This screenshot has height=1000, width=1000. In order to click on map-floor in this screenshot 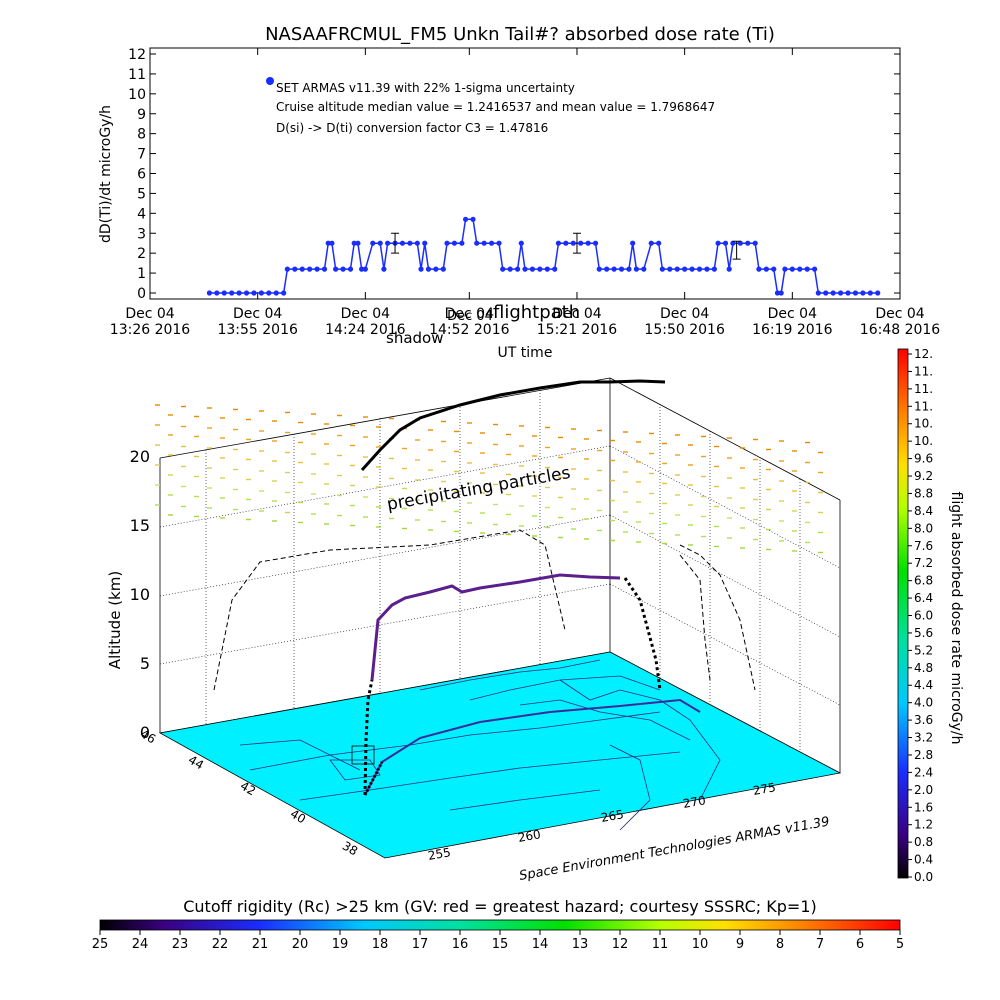, I will do `click(500, 755)`.